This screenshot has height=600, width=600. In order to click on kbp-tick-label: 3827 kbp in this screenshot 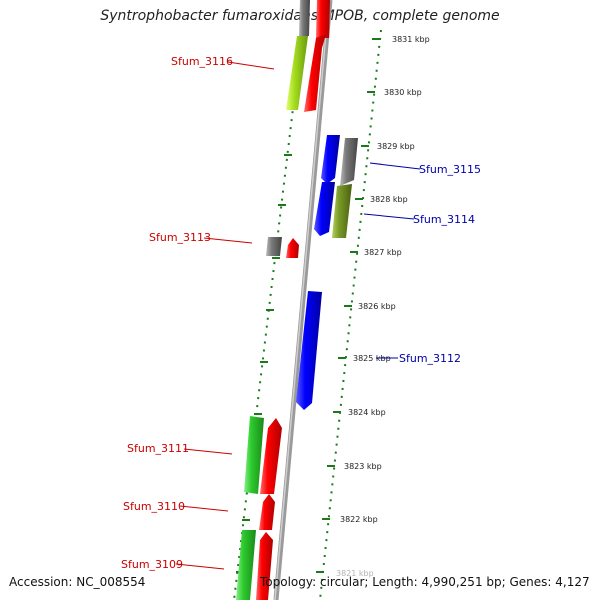, I will do `click(383, 252)`.